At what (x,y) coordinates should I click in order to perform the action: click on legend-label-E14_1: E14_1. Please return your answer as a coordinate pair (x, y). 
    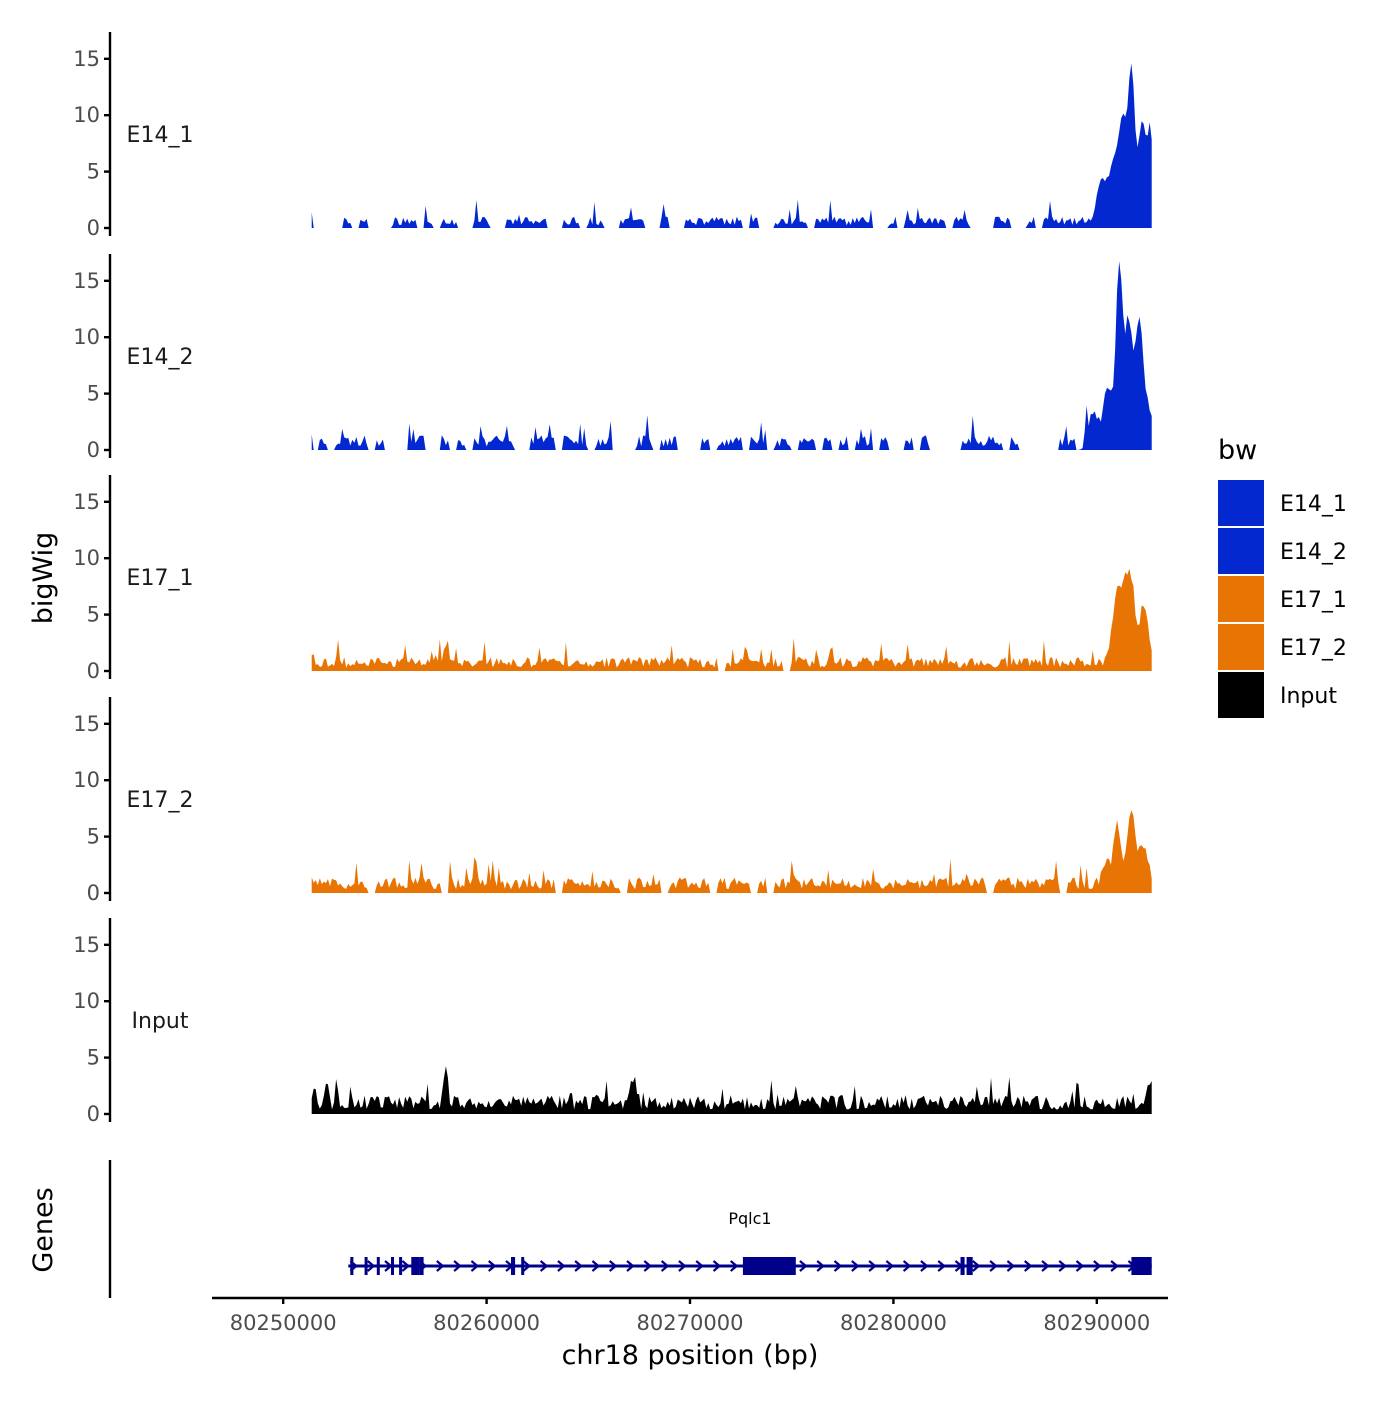
    Looking at the image, I should click on (1313, 504).